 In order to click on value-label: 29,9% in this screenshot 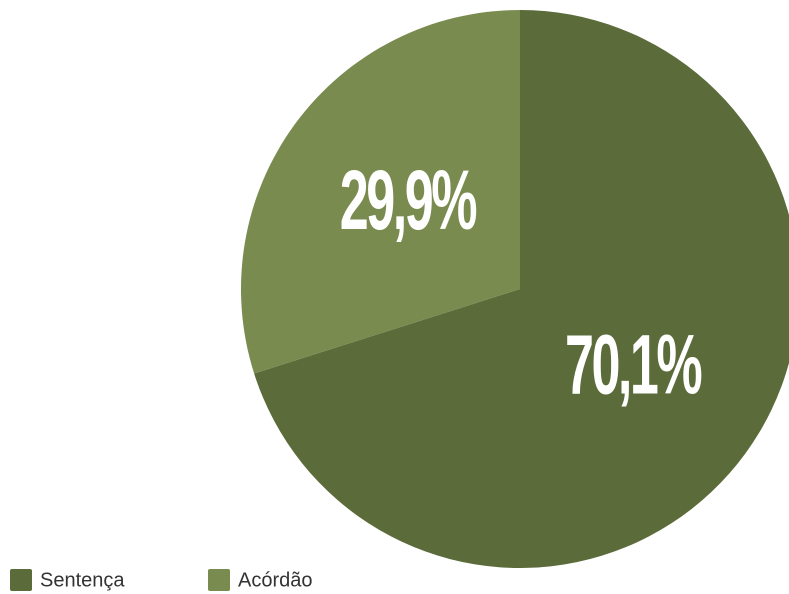, I will do `click(408, 200)`.